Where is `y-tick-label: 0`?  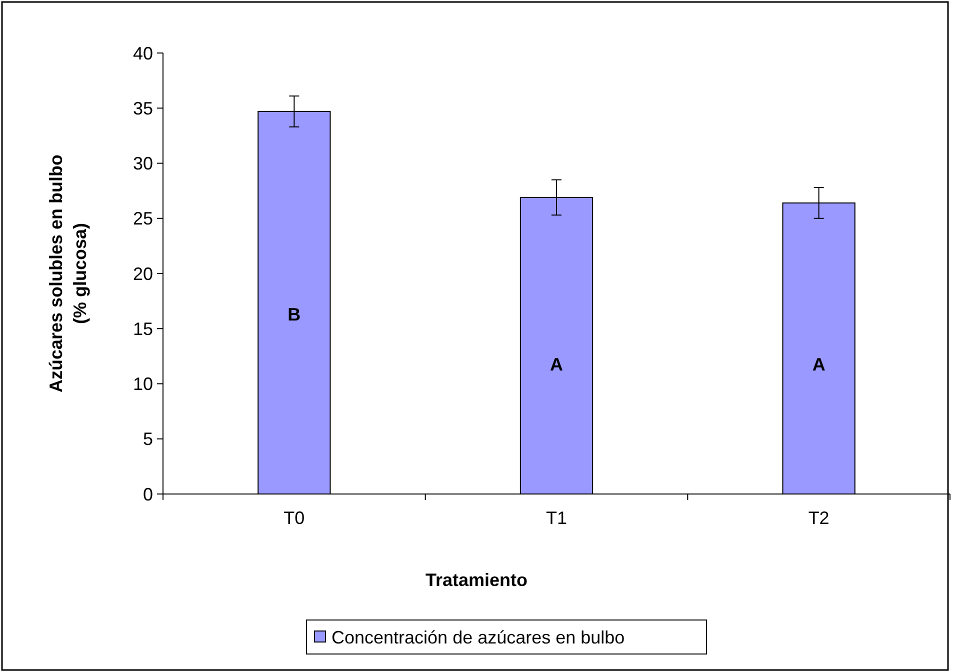
y-tick-label: 0 is located at coordinates (147, 494).